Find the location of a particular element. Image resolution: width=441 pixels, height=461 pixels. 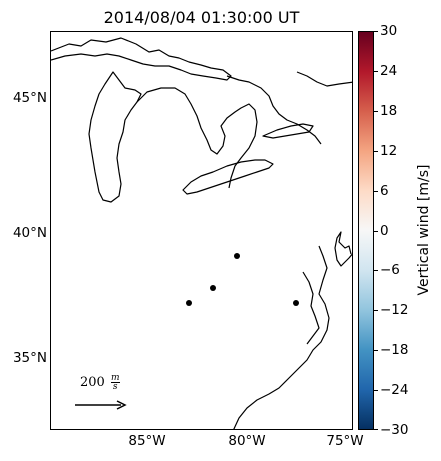

lake-superior-coast is located at coordinates (141, 59).